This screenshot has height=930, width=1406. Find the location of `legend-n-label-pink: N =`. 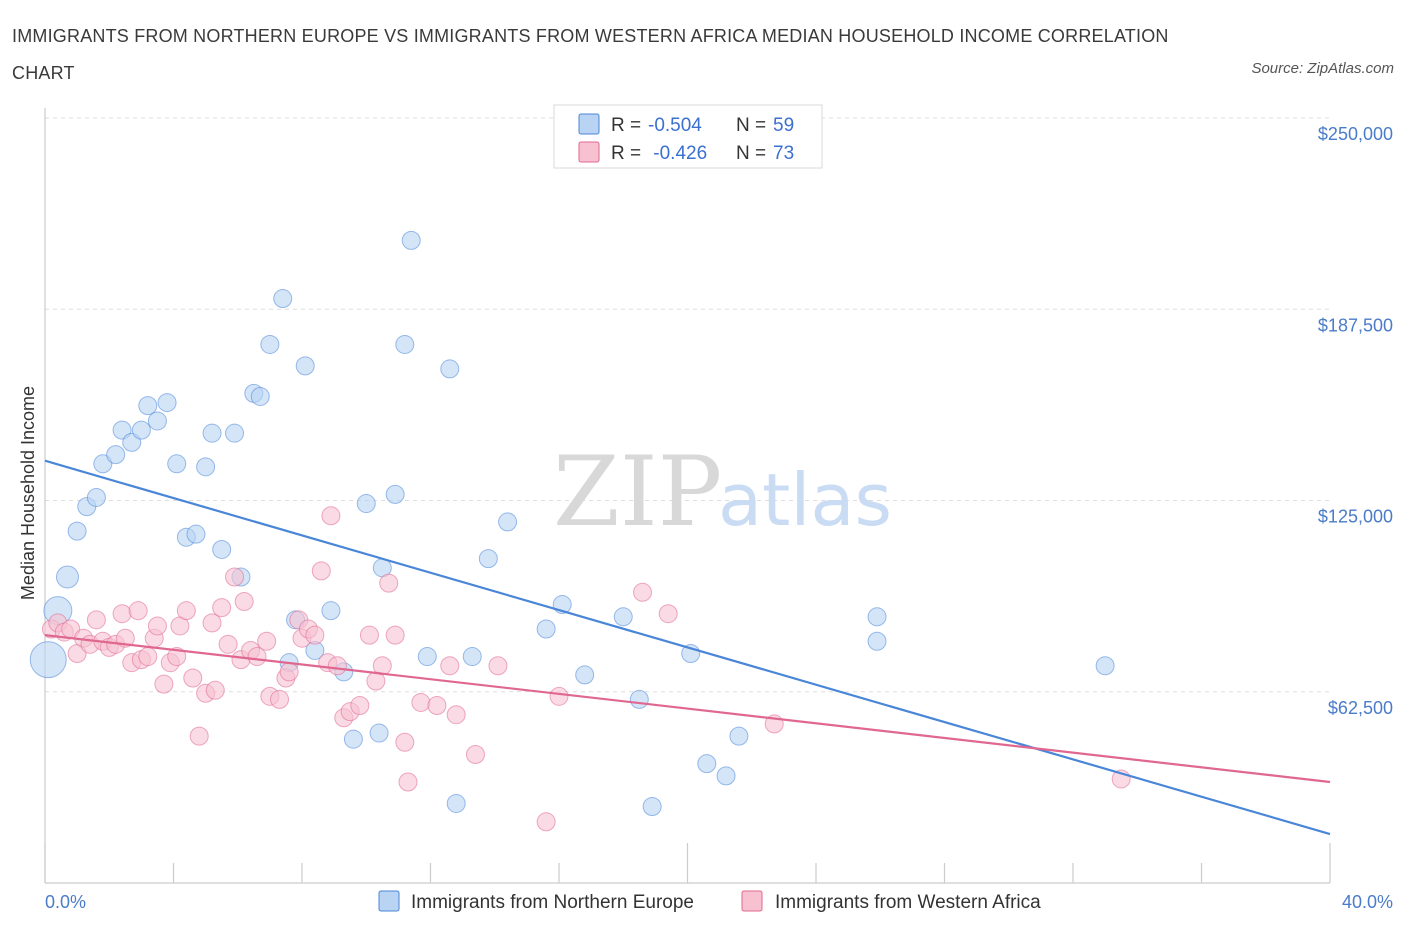

legend-n-label-pink: N = is located at coordinates (751, 153).